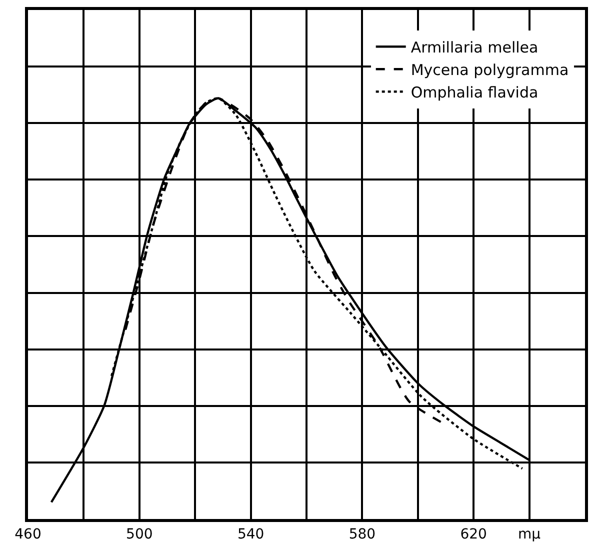  I want to click on x-tick-label: mμ, so click(529, 534).